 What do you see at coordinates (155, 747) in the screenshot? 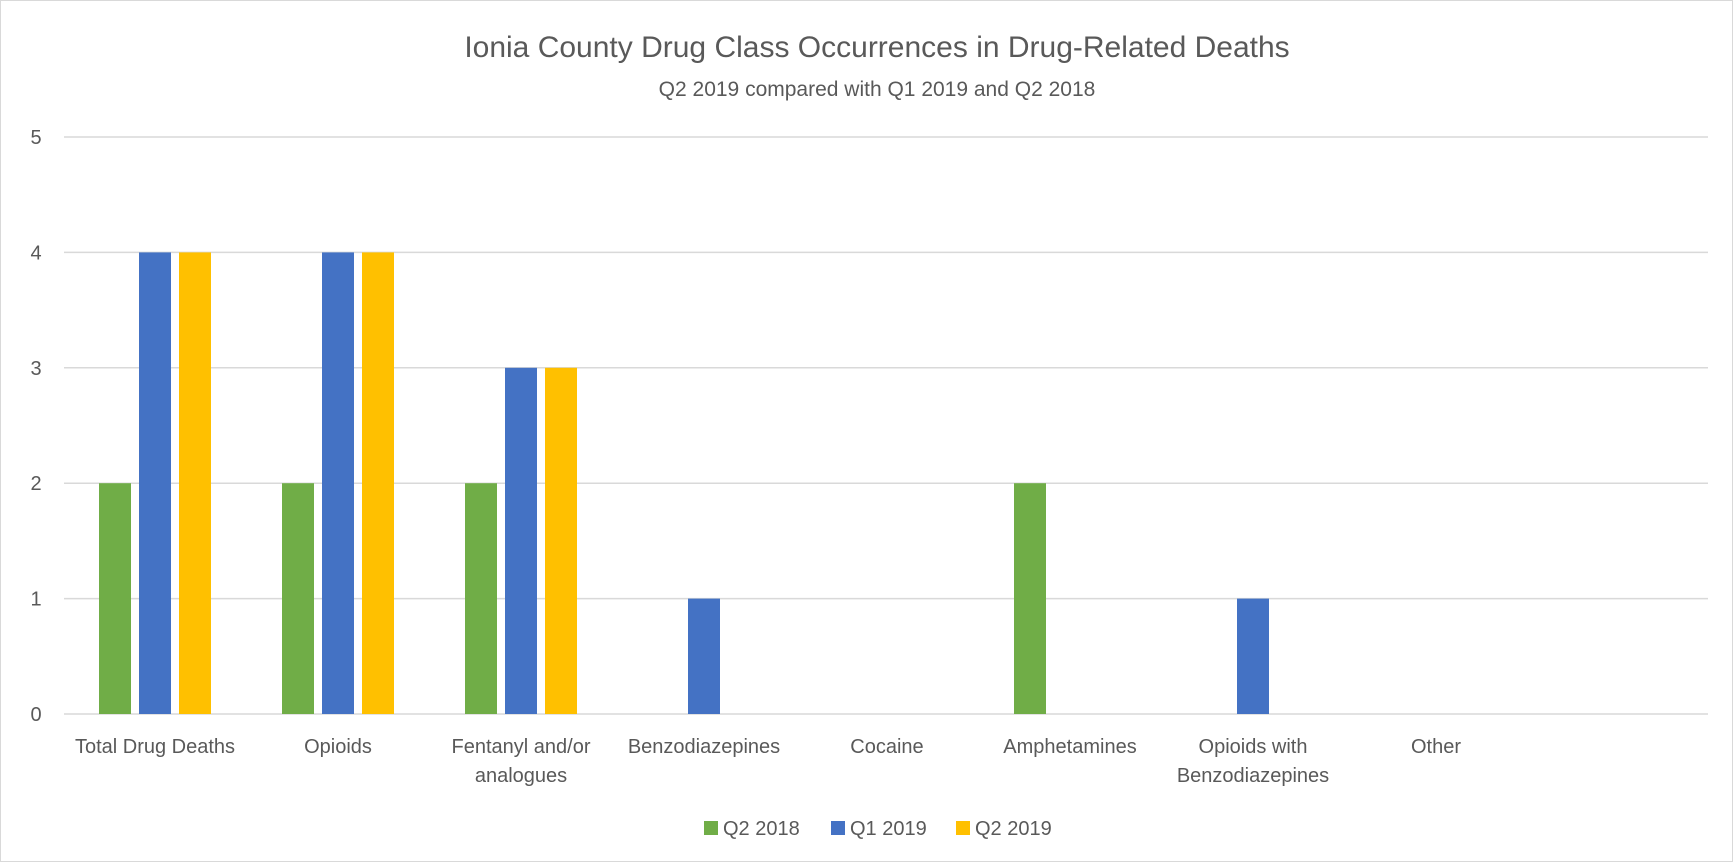
I see `x-tick-label: Total Drug Deaths` at bounding box center [155, 747].